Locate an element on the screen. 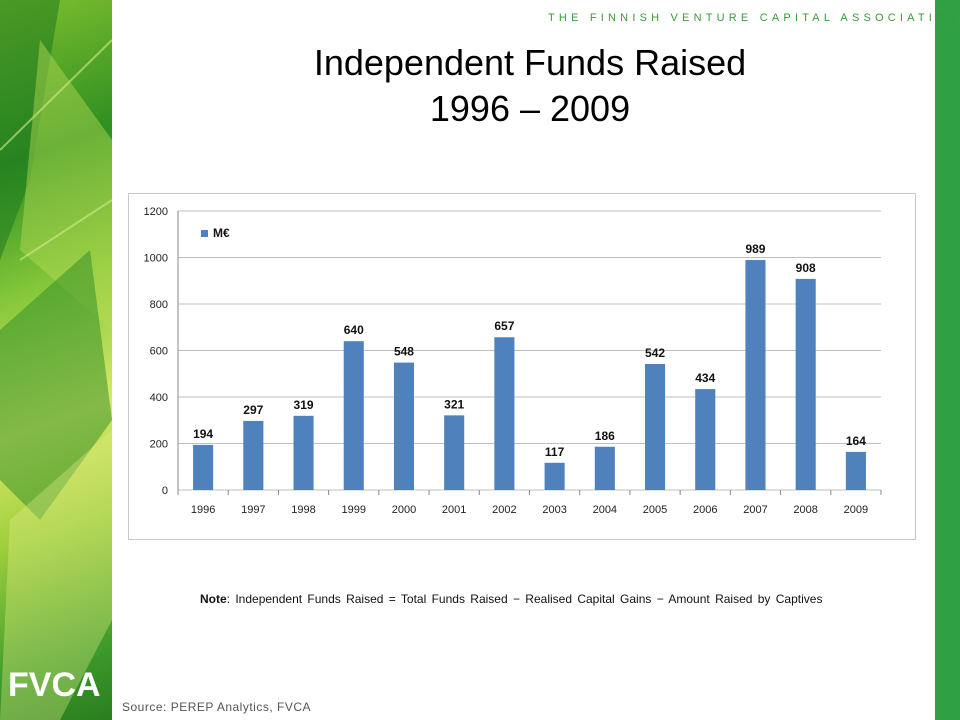  y-tick-label: 200 is located at coordinates (159, 445).